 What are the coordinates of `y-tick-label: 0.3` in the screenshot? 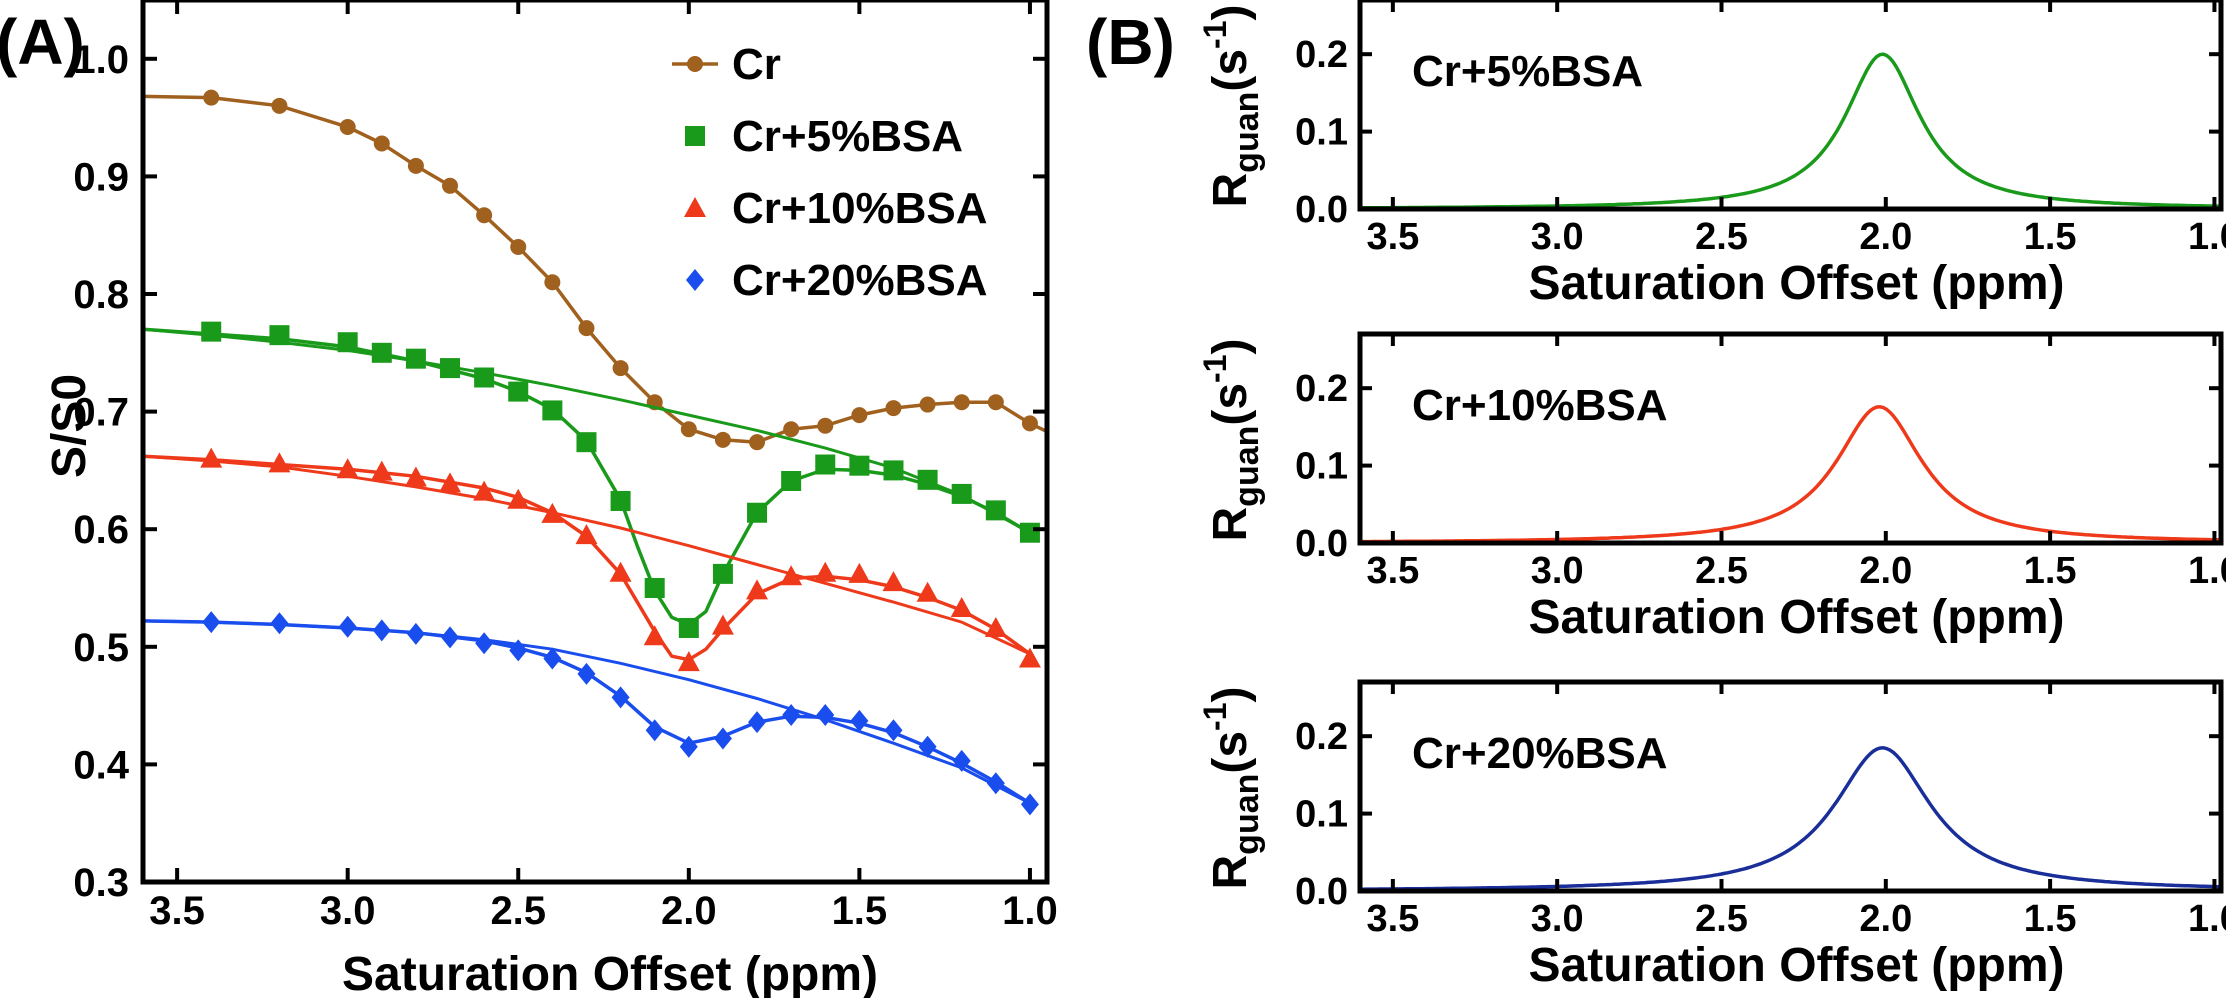 It's located at (101, 883).